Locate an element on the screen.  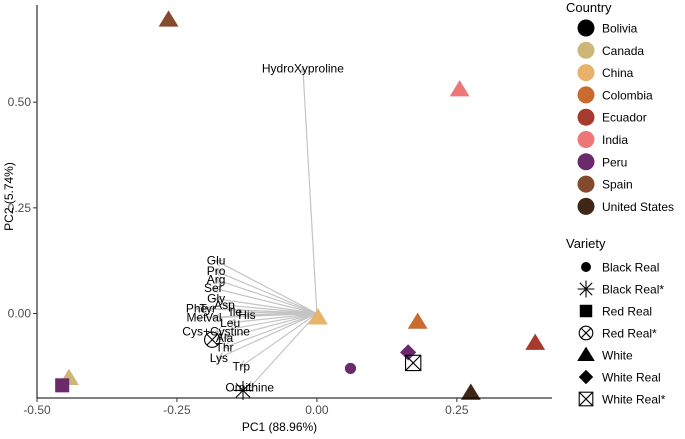
x-tick-label: -0.25 is located at coordinates (177, 410).